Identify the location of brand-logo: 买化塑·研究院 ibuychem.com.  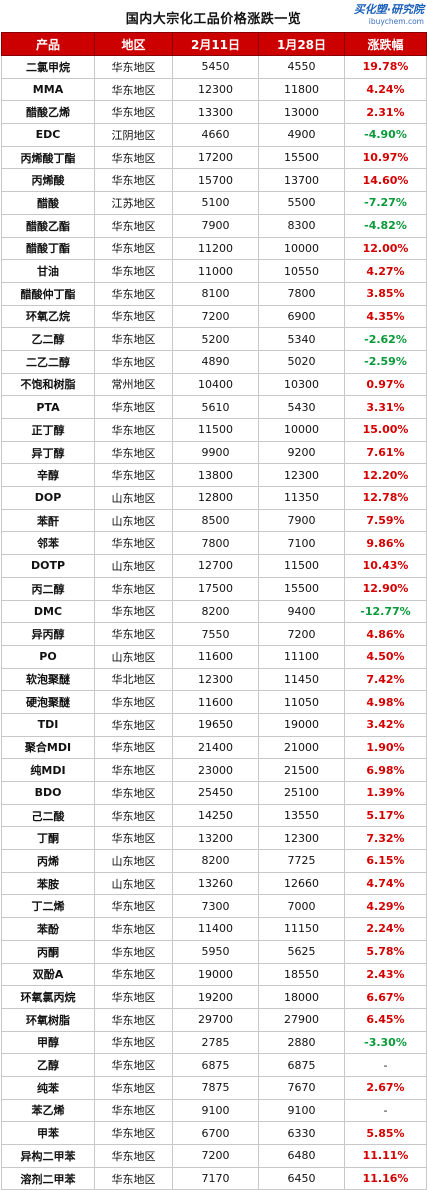
(388, 14).